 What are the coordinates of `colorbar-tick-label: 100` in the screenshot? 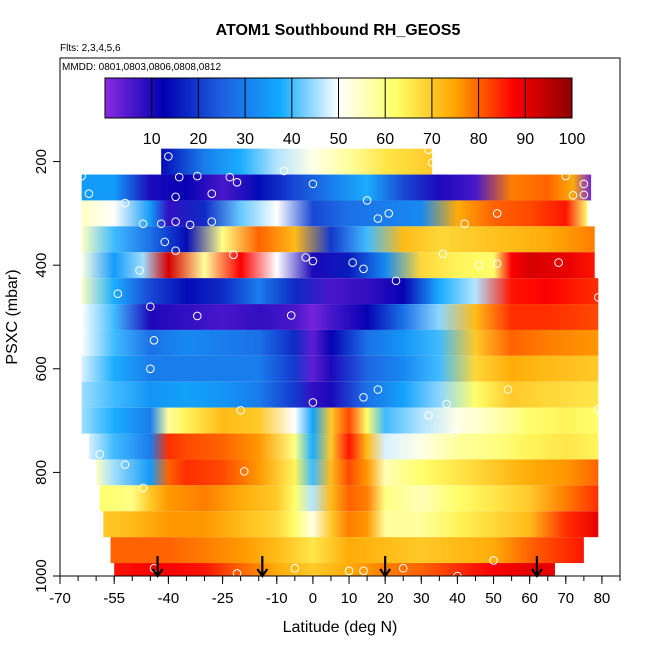 It's located at (572, 139).